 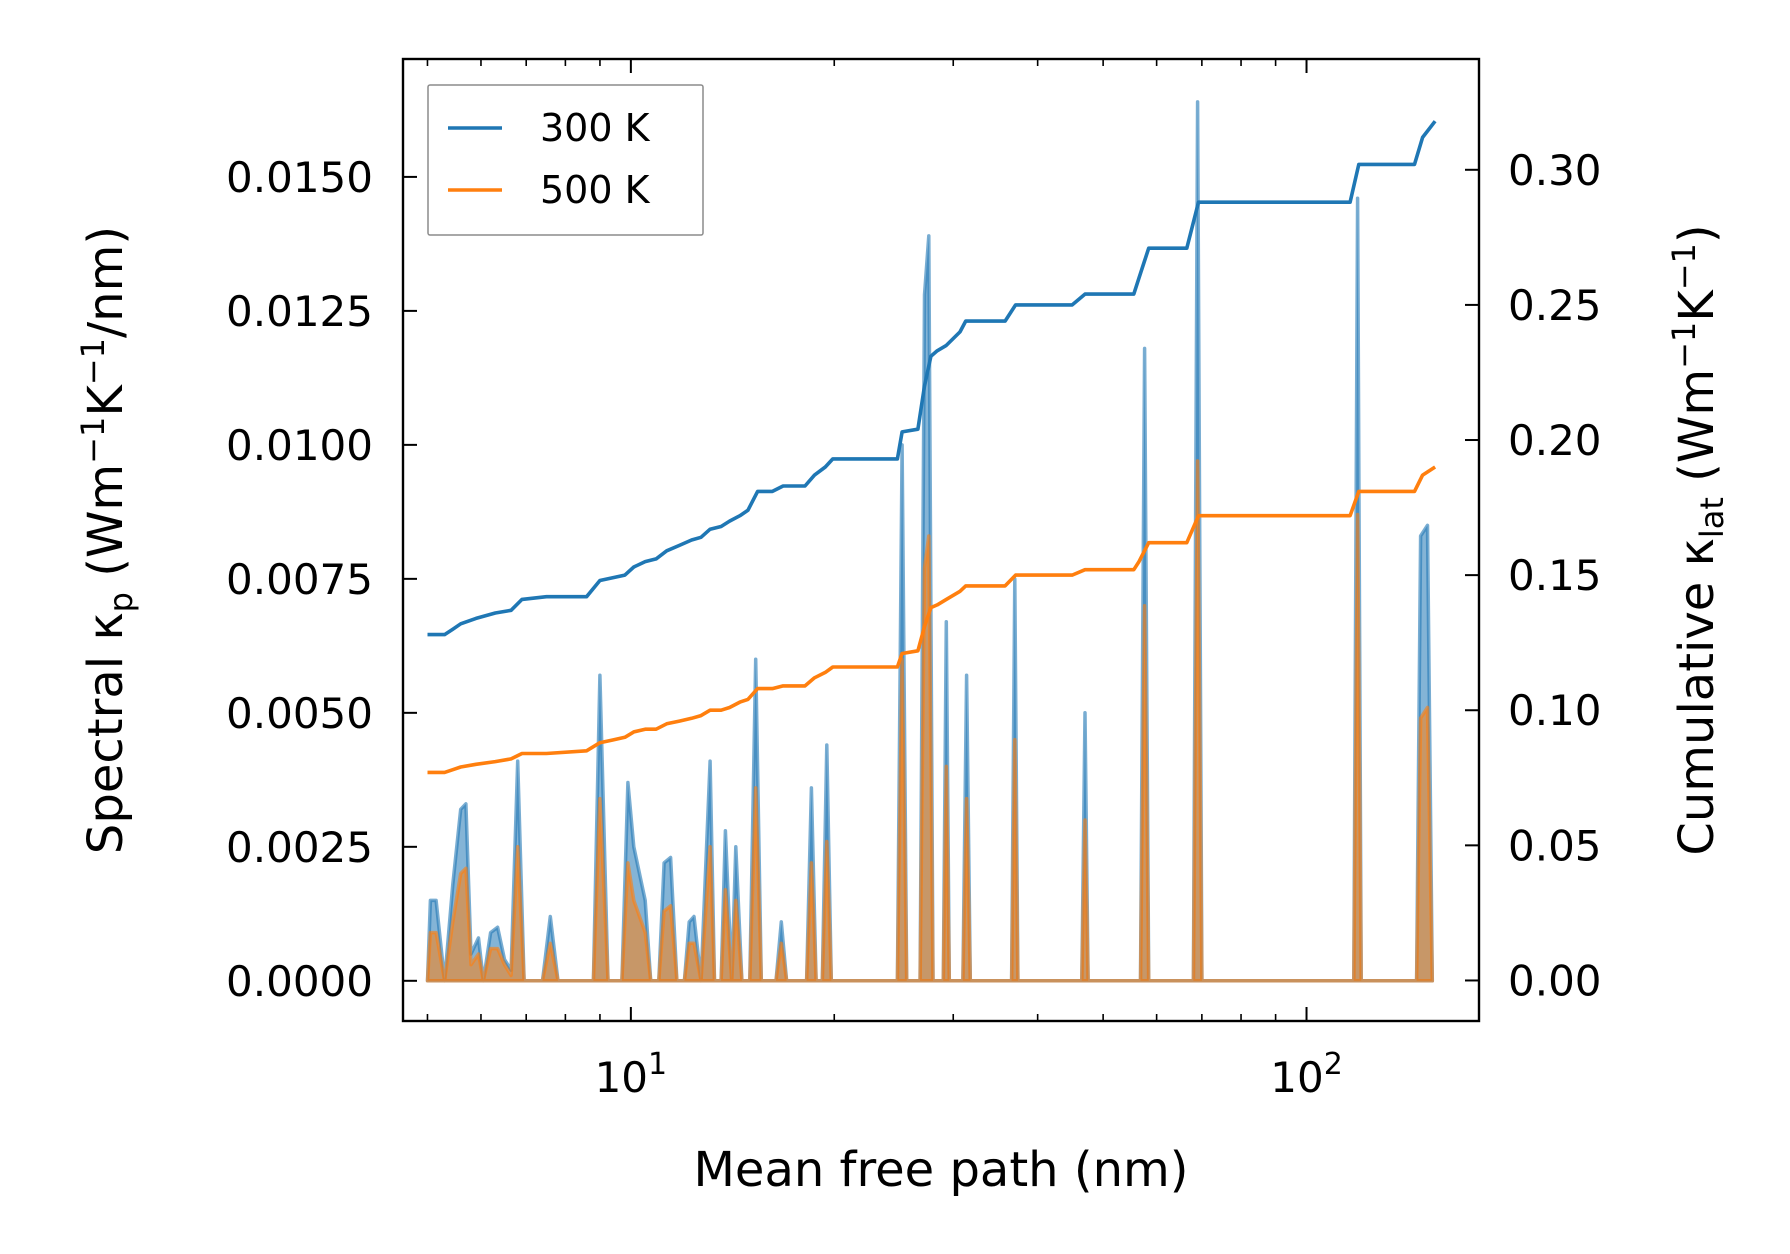 I want to click on x-tick-label: 10¹, so click(x=631, y=1074).